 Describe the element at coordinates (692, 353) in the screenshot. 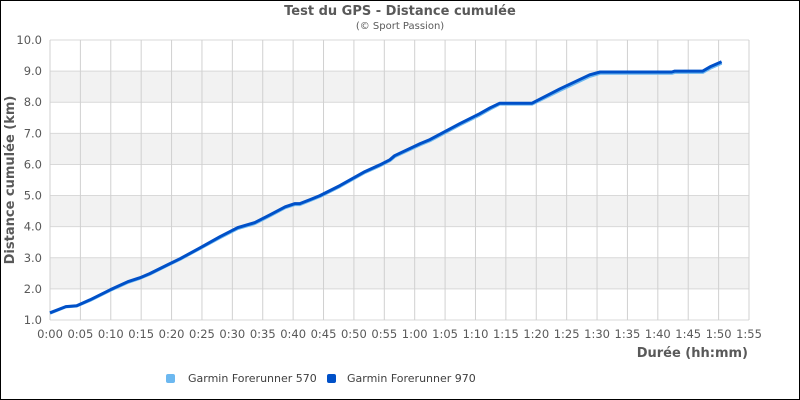

I see `x-axis-label: Durée (hh:mm)` at that location.